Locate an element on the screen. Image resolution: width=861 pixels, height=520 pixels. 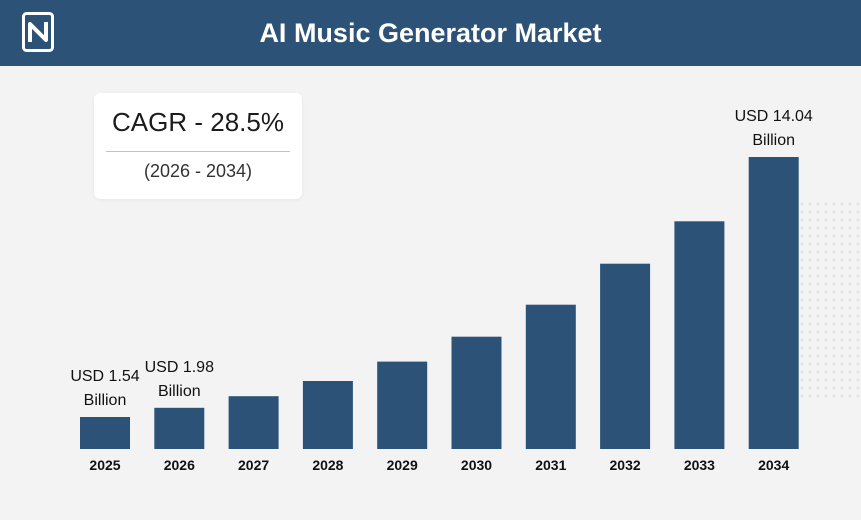
bar-2027 is located at coordinates (253, 422).